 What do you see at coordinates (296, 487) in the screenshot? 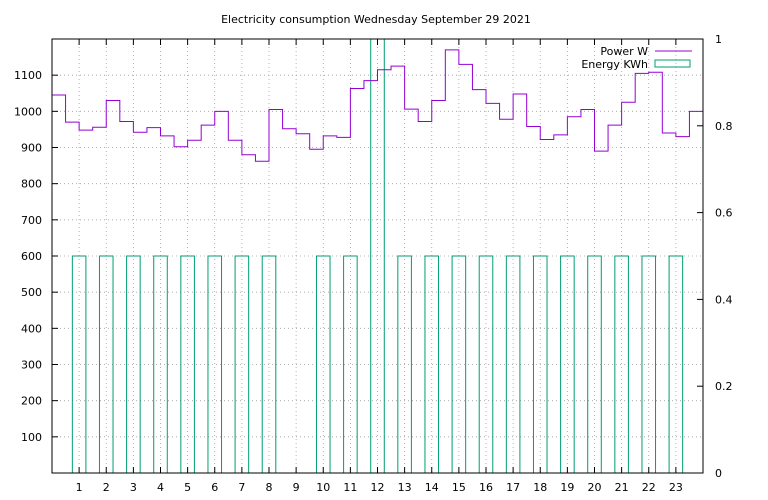
I see `x-tick-label: 9` at bounding box center [296, 487].